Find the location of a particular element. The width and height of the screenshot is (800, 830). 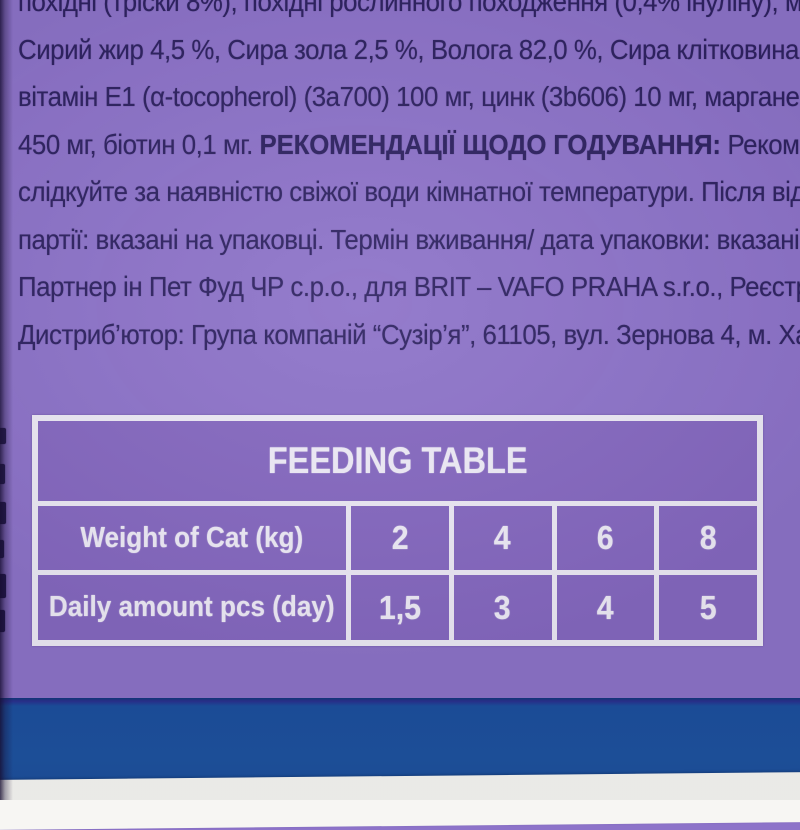

daily-amount-value-cell: 5 is located at coordinates (708, 607).